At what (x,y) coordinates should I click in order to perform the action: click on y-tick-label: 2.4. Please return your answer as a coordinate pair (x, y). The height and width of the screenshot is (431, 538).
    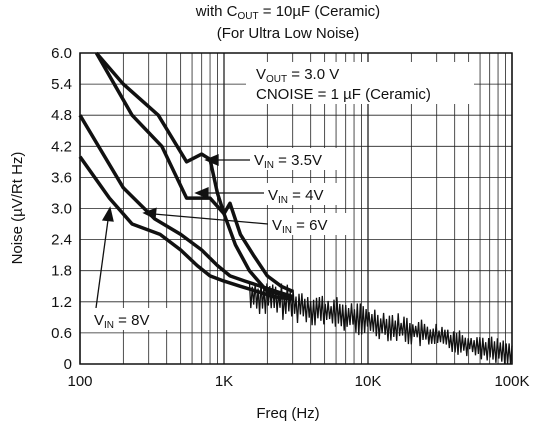
    Looking at the image, I should click on (61, 240).